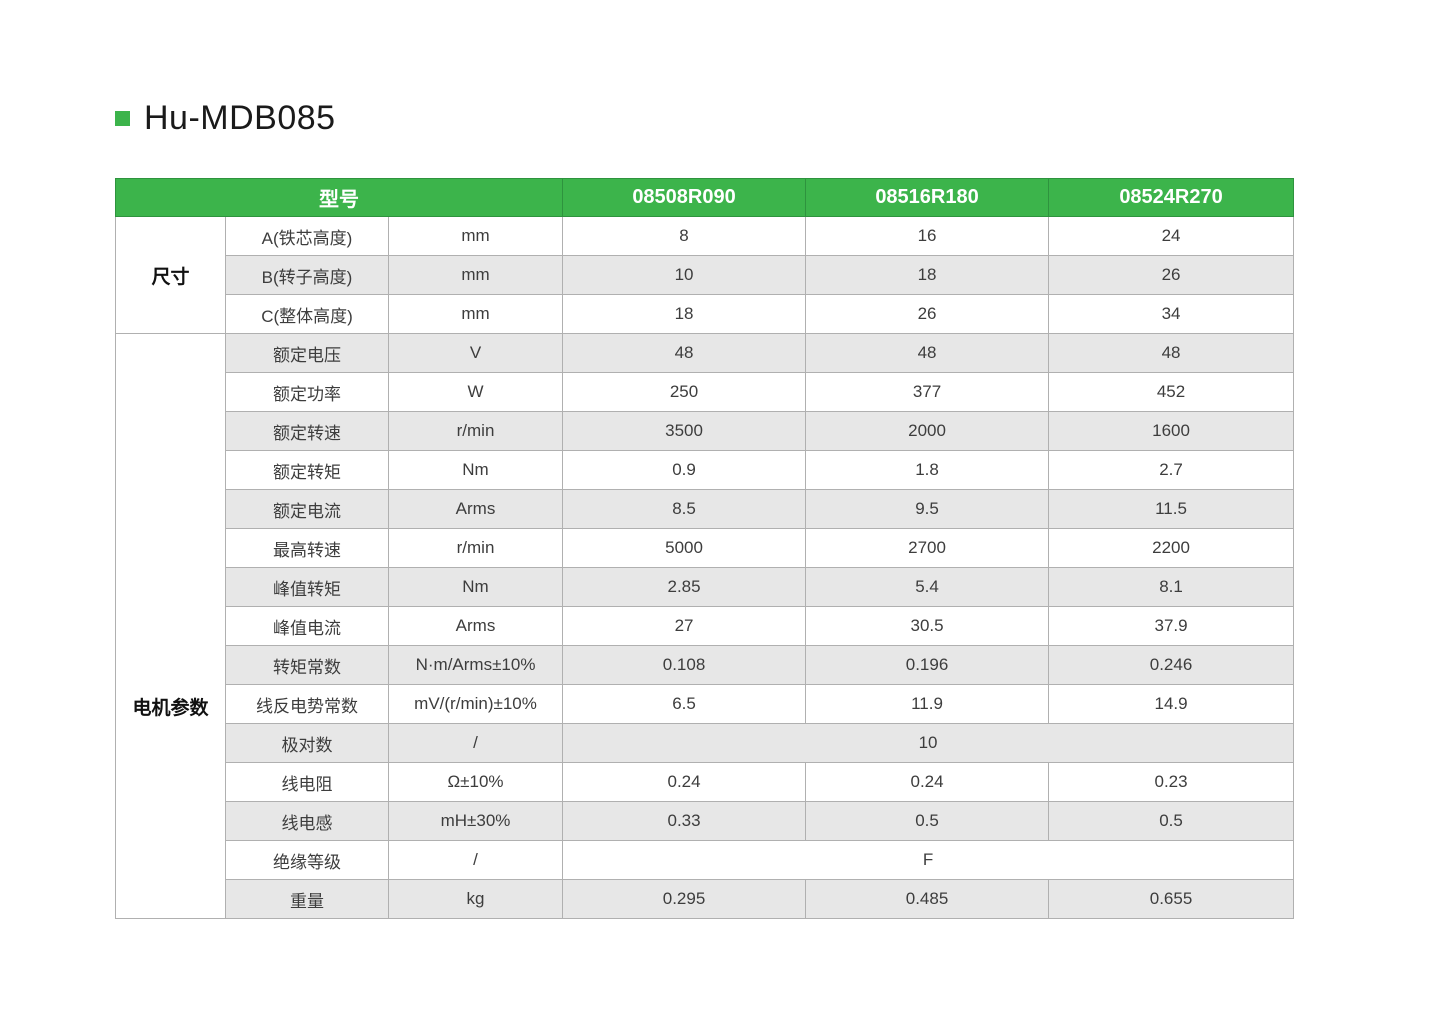 This screenshot has height=1015, width=1440. Describe the element at coordinates (684, 197) in the screenshot. I see `header-model-0: 08508R090` at that location.